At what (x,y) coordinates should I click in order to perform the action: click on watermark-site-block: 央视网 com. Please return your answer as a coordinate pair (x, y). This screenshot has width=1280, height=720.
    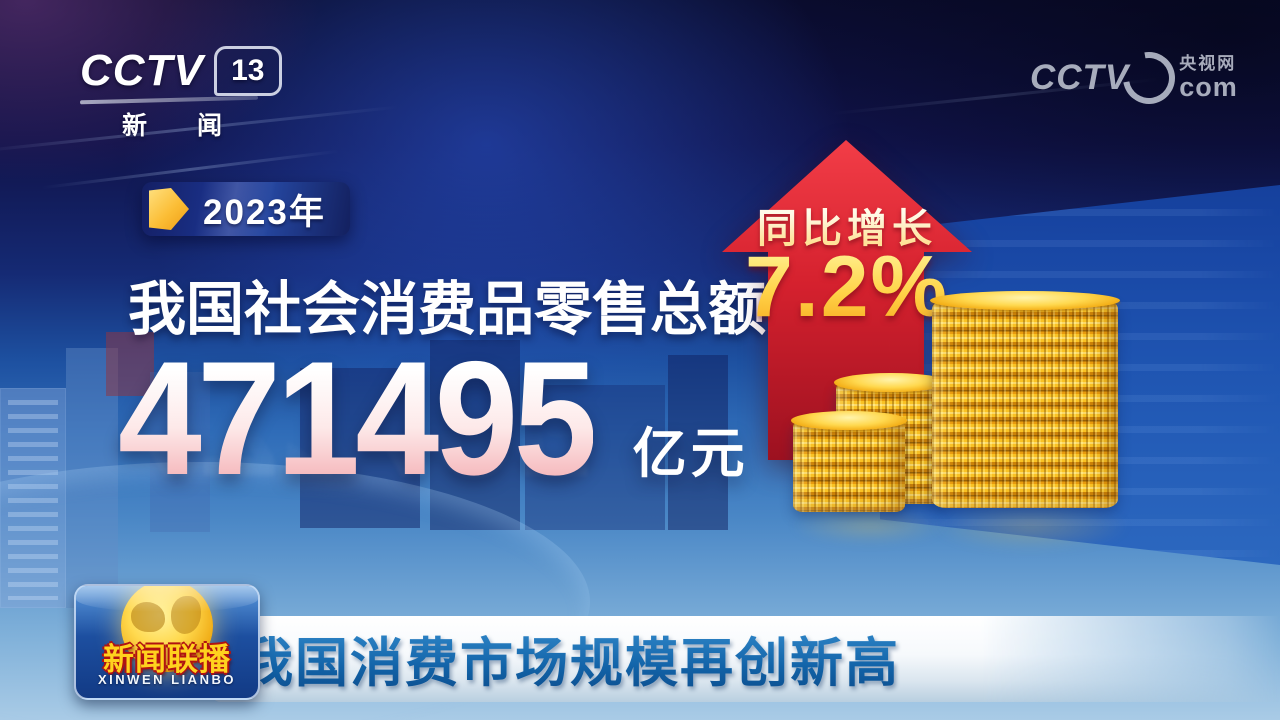
    Looking at the image, I should click on (1208, 78).